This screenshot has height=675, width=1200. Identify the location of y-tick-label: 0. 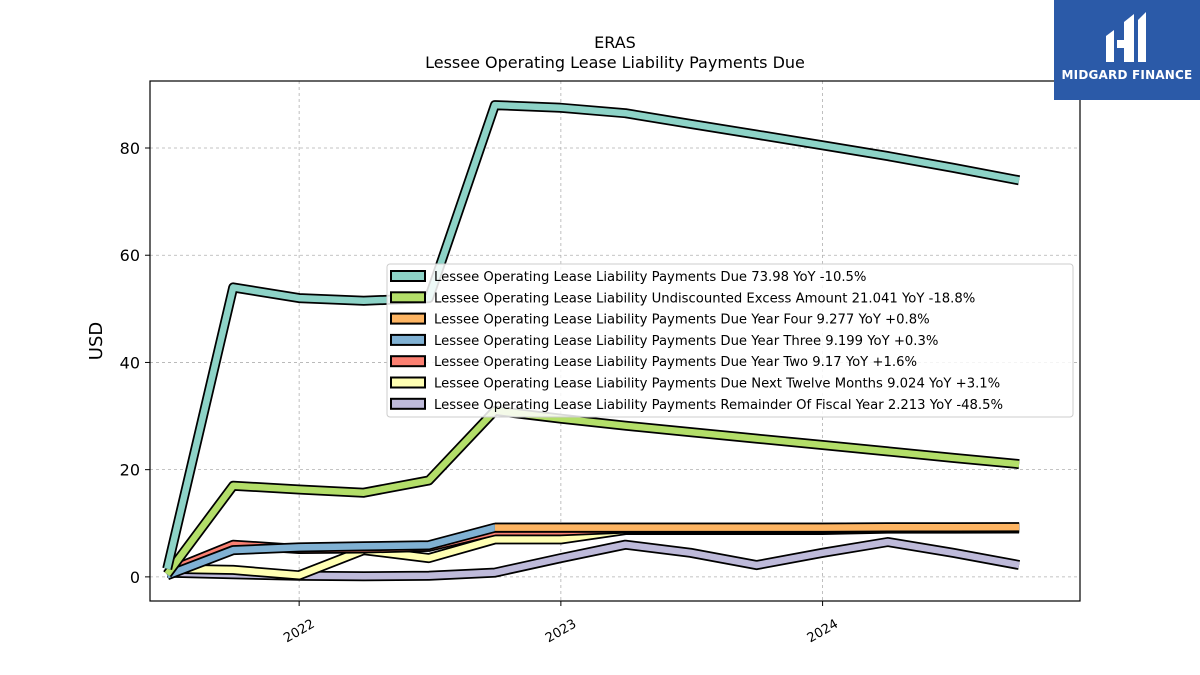
(135, 577).